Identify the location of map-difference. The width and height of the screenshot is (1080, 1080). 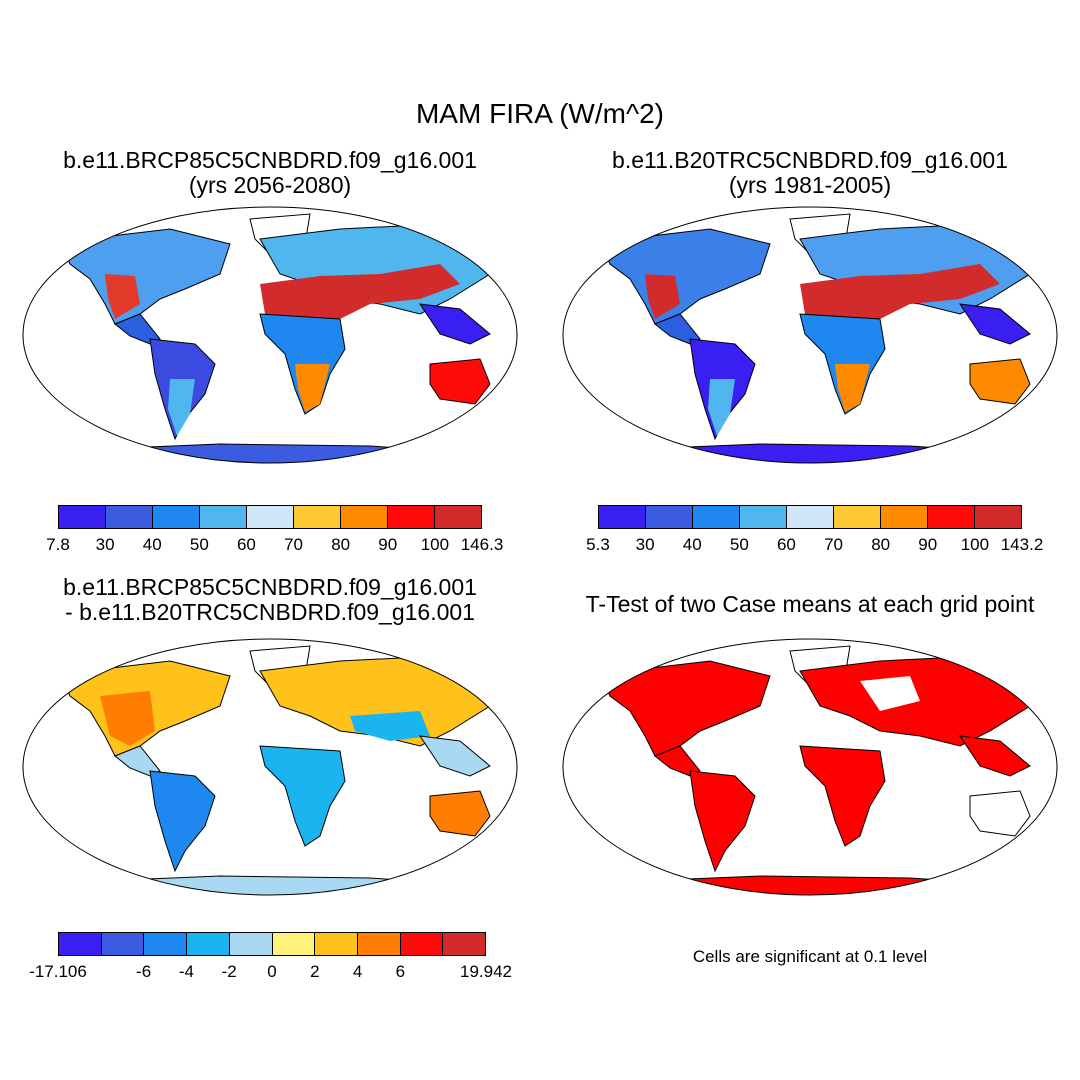
(270, 767).